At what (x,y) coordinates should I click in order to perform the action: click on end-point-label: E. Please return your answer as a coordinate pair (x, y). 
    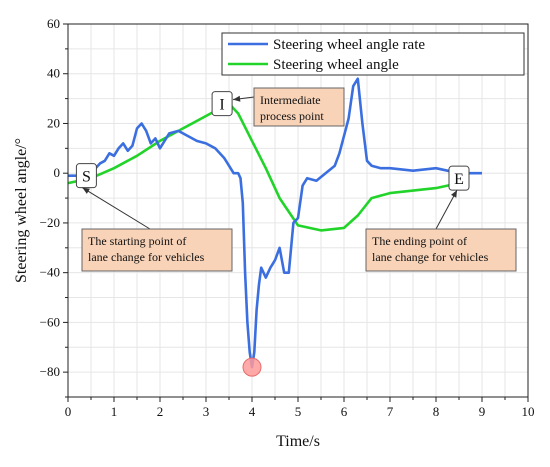
    Looking at the image, I should click on (459, 179).